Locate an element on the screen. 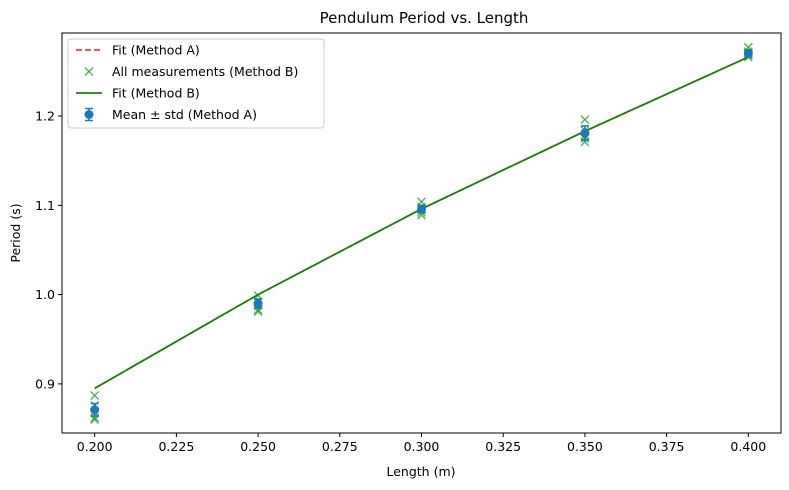  legend-label: Mean ± std (Method A) is located at coordinates (184, 114).